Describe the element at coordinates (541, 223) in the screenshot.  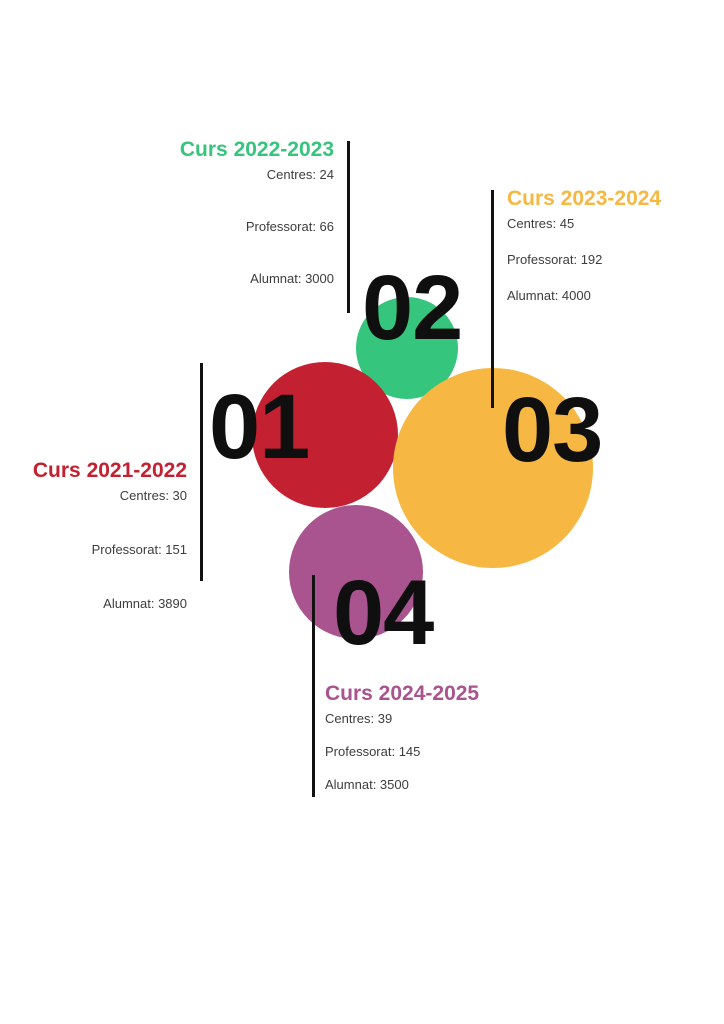
I see `stat-centres-2023-2024: Centres: 45` at that location.